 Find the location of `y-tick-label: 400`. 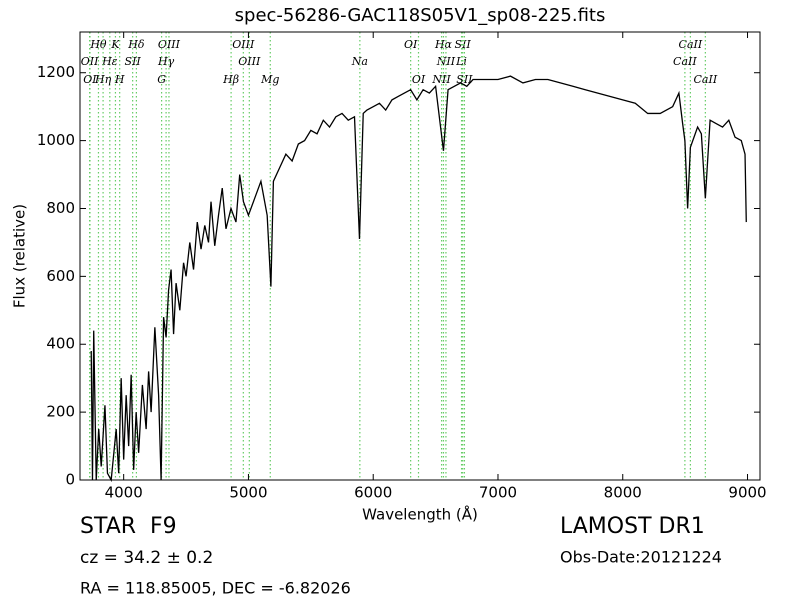

y-tick-label: 400 is located at coordinates (60, 344).